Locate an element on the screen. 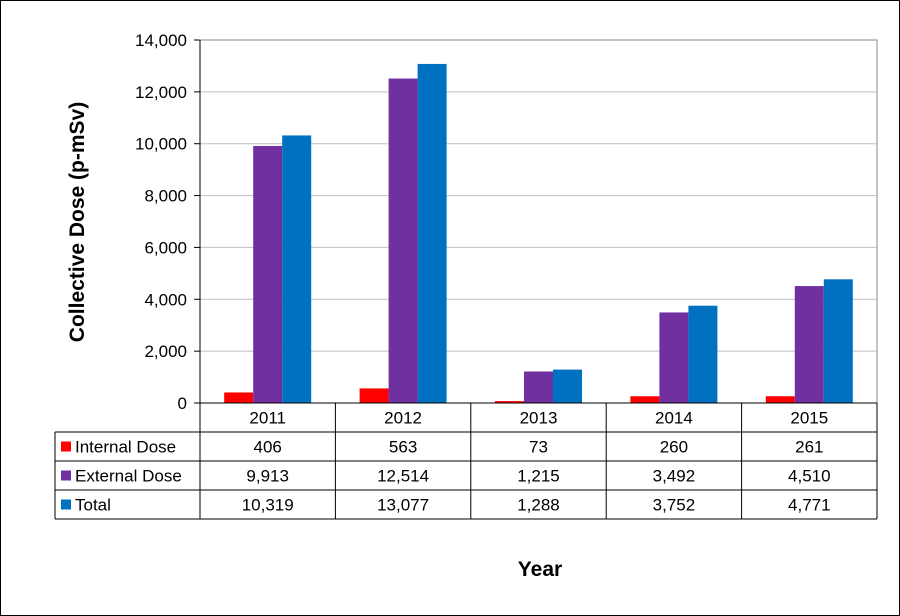  data-label: 563 is located at coordinates (403, 447).